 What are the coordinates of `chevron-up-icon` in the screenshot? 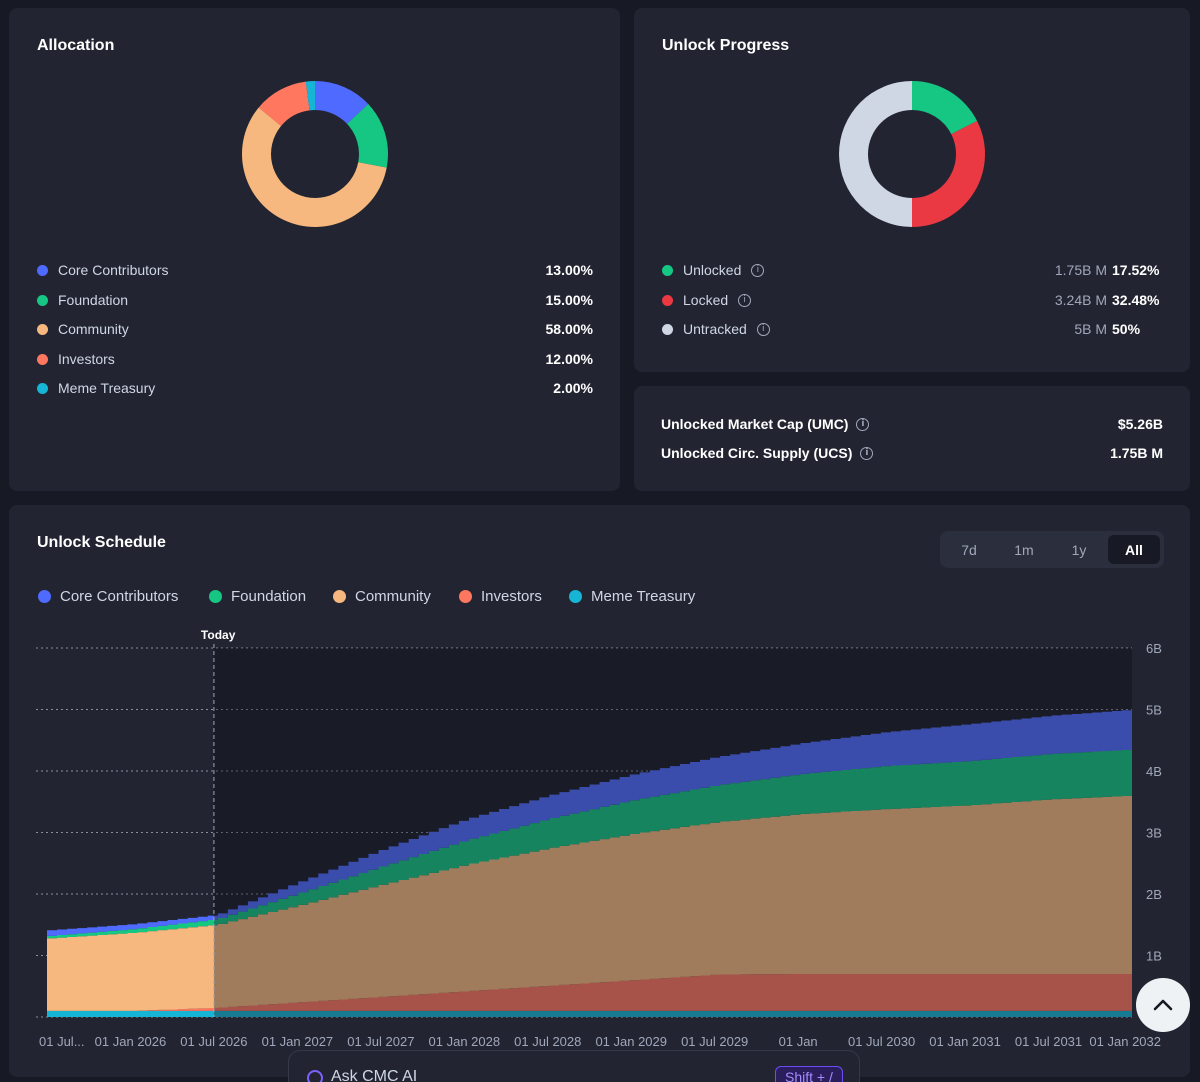 It's located at (1163, 1005).